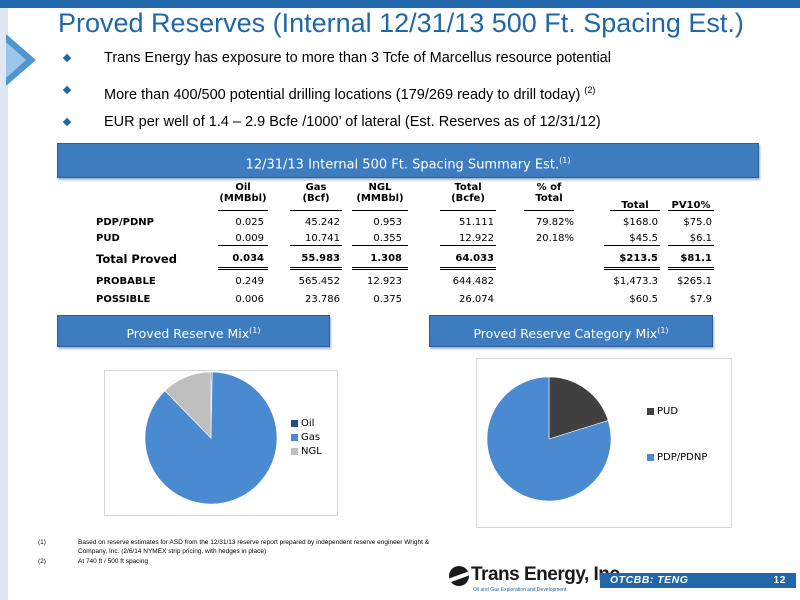 This screenshot has width=800, height=600. I want to click on table-cell: $45.5, so click(643, 238).